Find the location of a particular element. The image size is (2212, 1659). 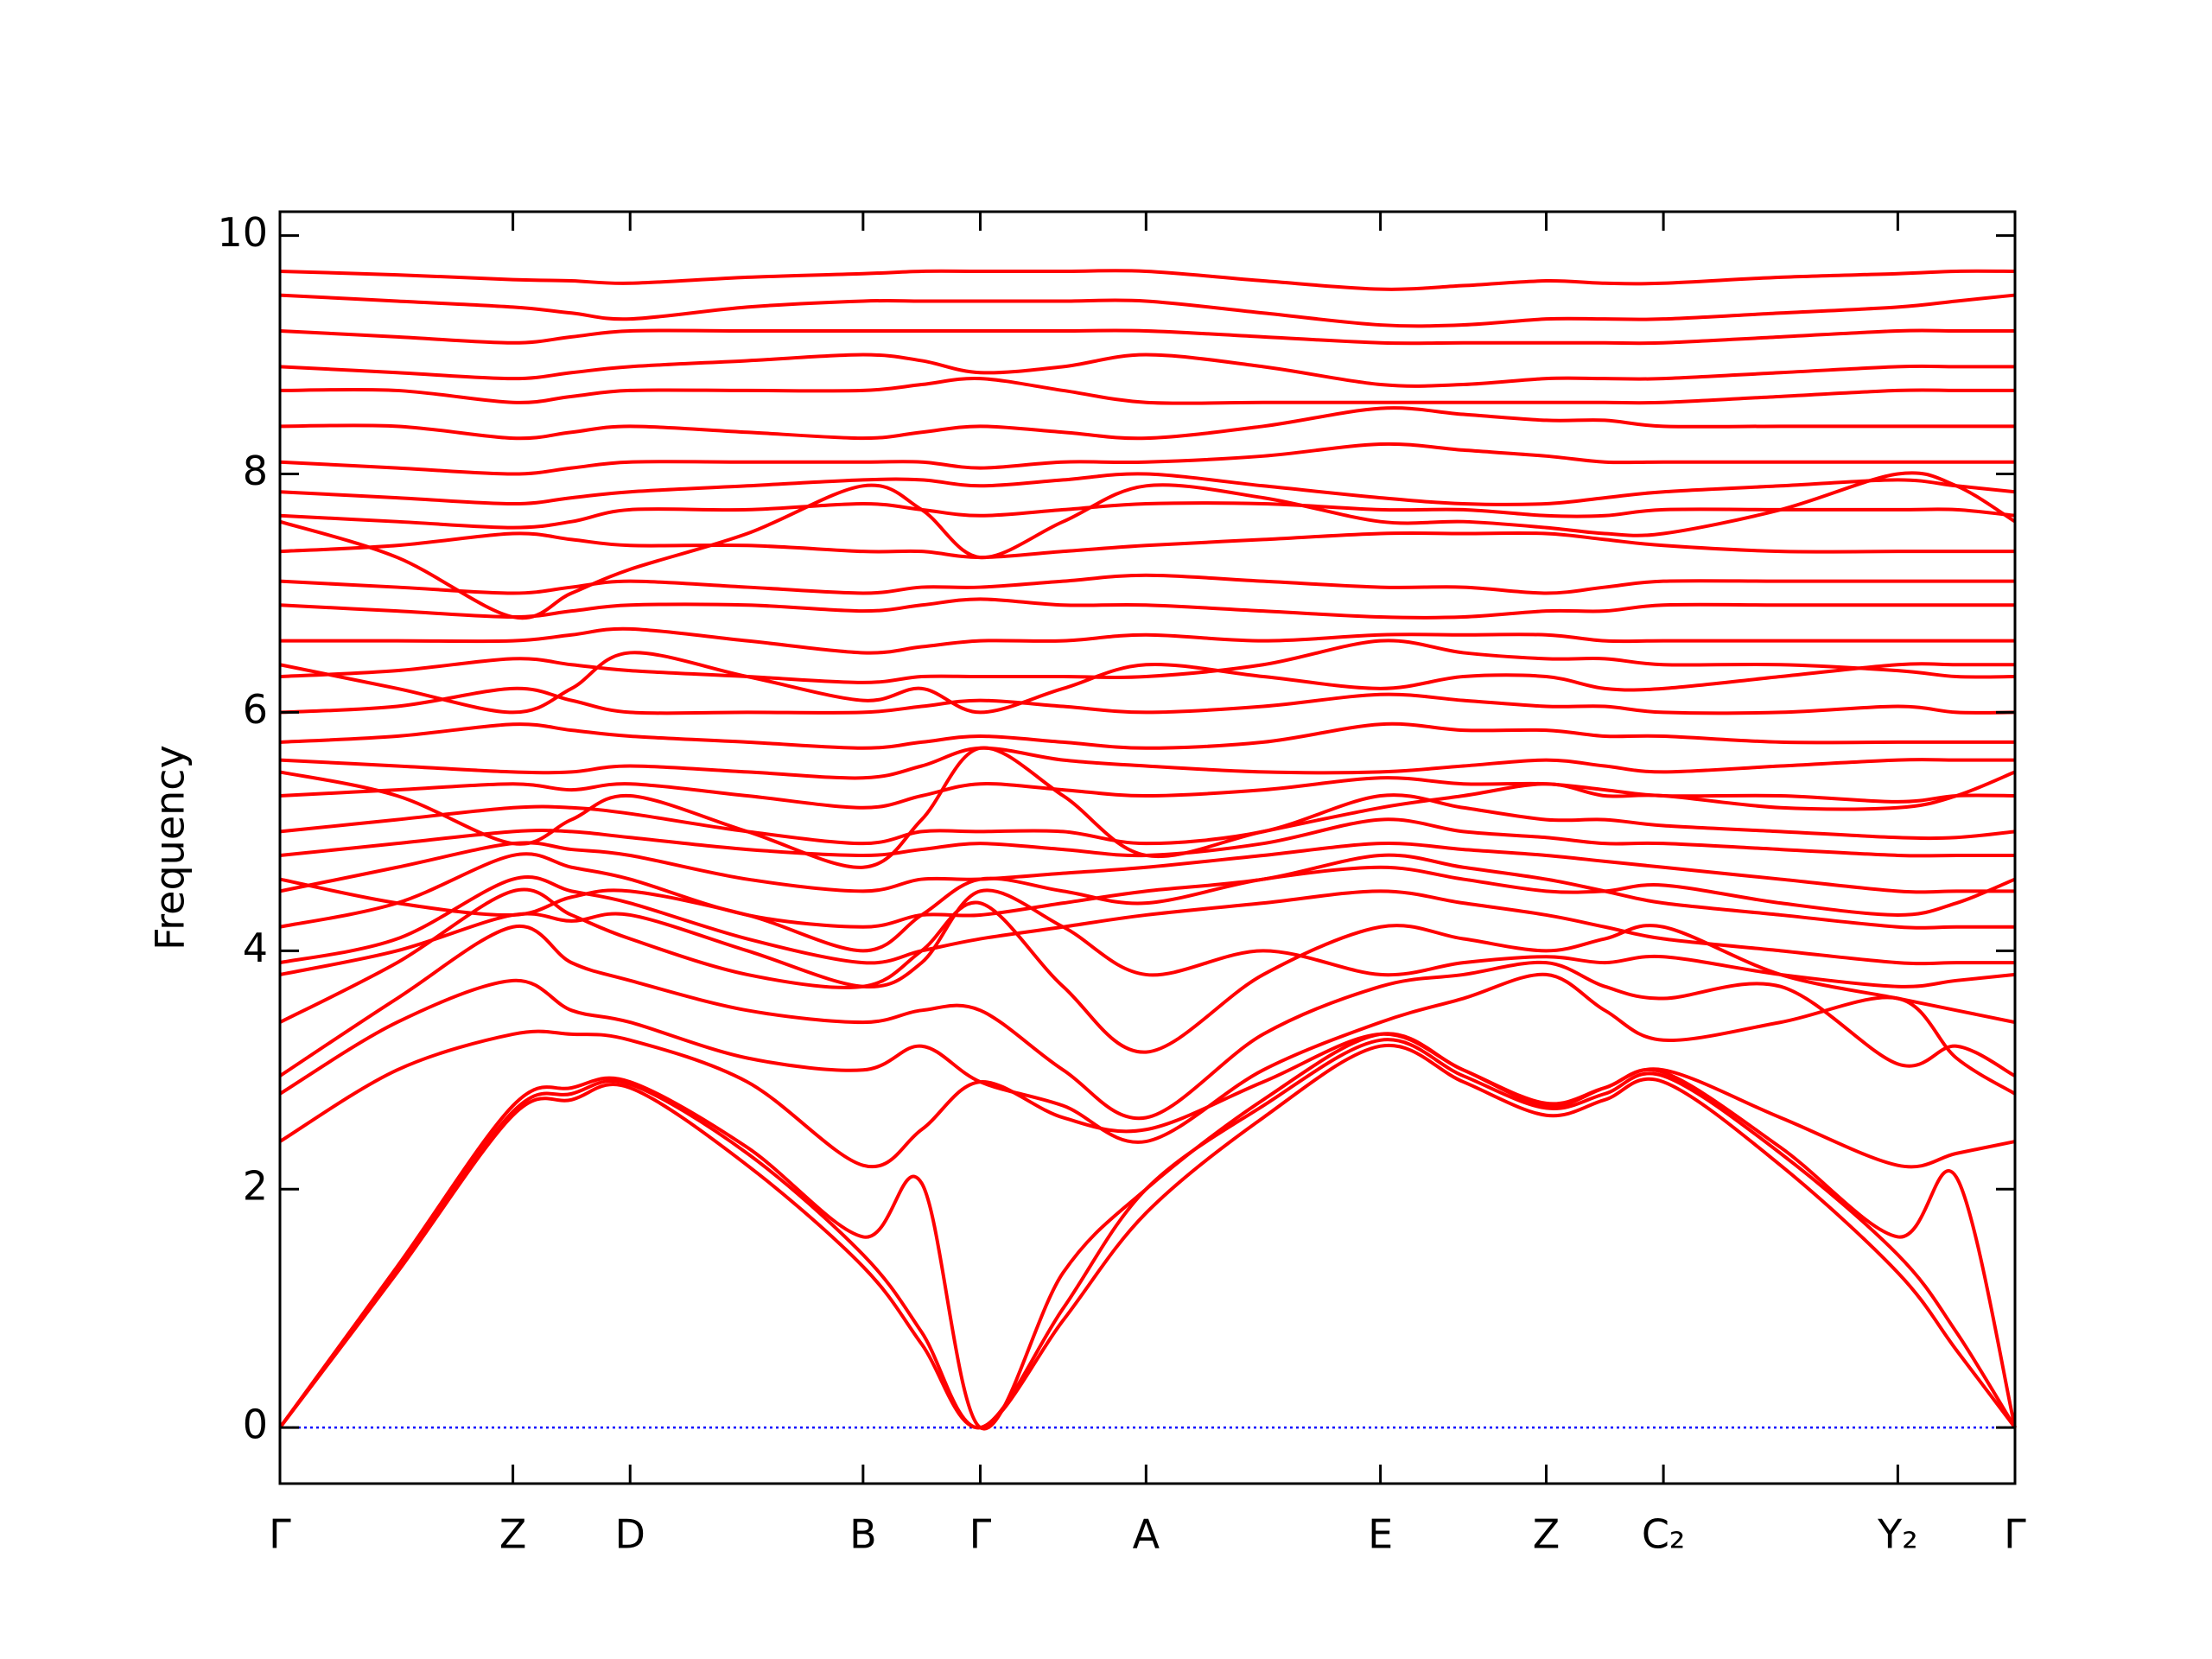

y-tick-label: 8 is located at coordinates (255, 471).